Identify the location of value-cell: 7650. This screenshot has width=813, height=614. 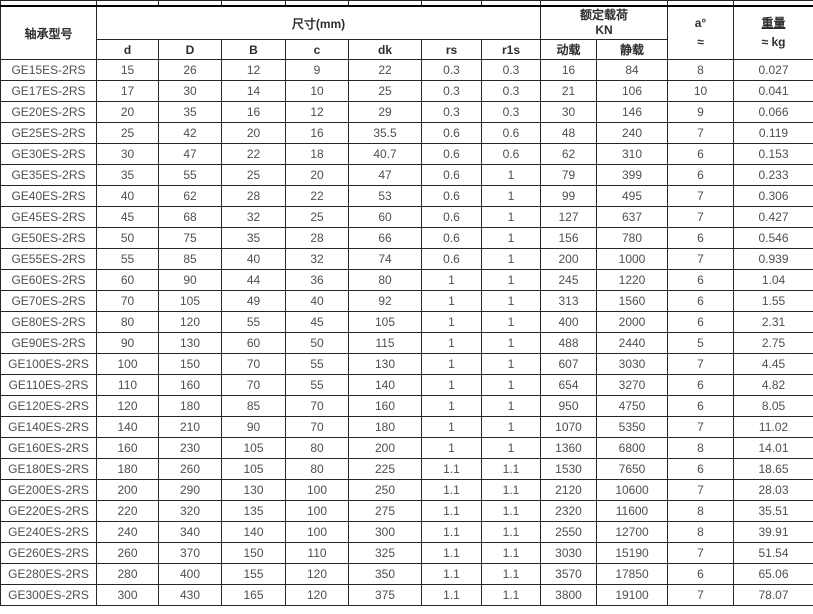
(632, 469).